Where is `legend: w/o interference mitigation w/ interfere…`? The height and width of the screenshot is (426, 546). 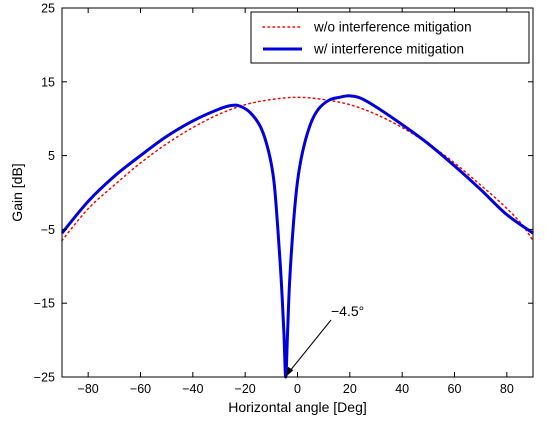
legend: w/o interference mitigation w/ interfere… is located at coordinates (390, 37).